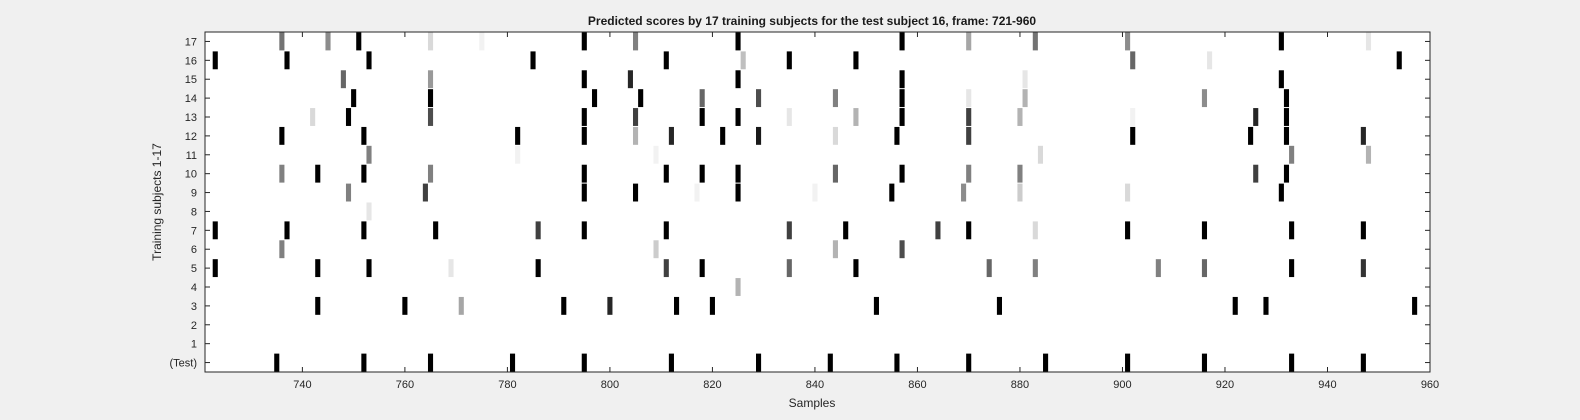  Describe the element at coordinates (194, 250) in the screenshot. I see `y-tick-label: 6` at that location.